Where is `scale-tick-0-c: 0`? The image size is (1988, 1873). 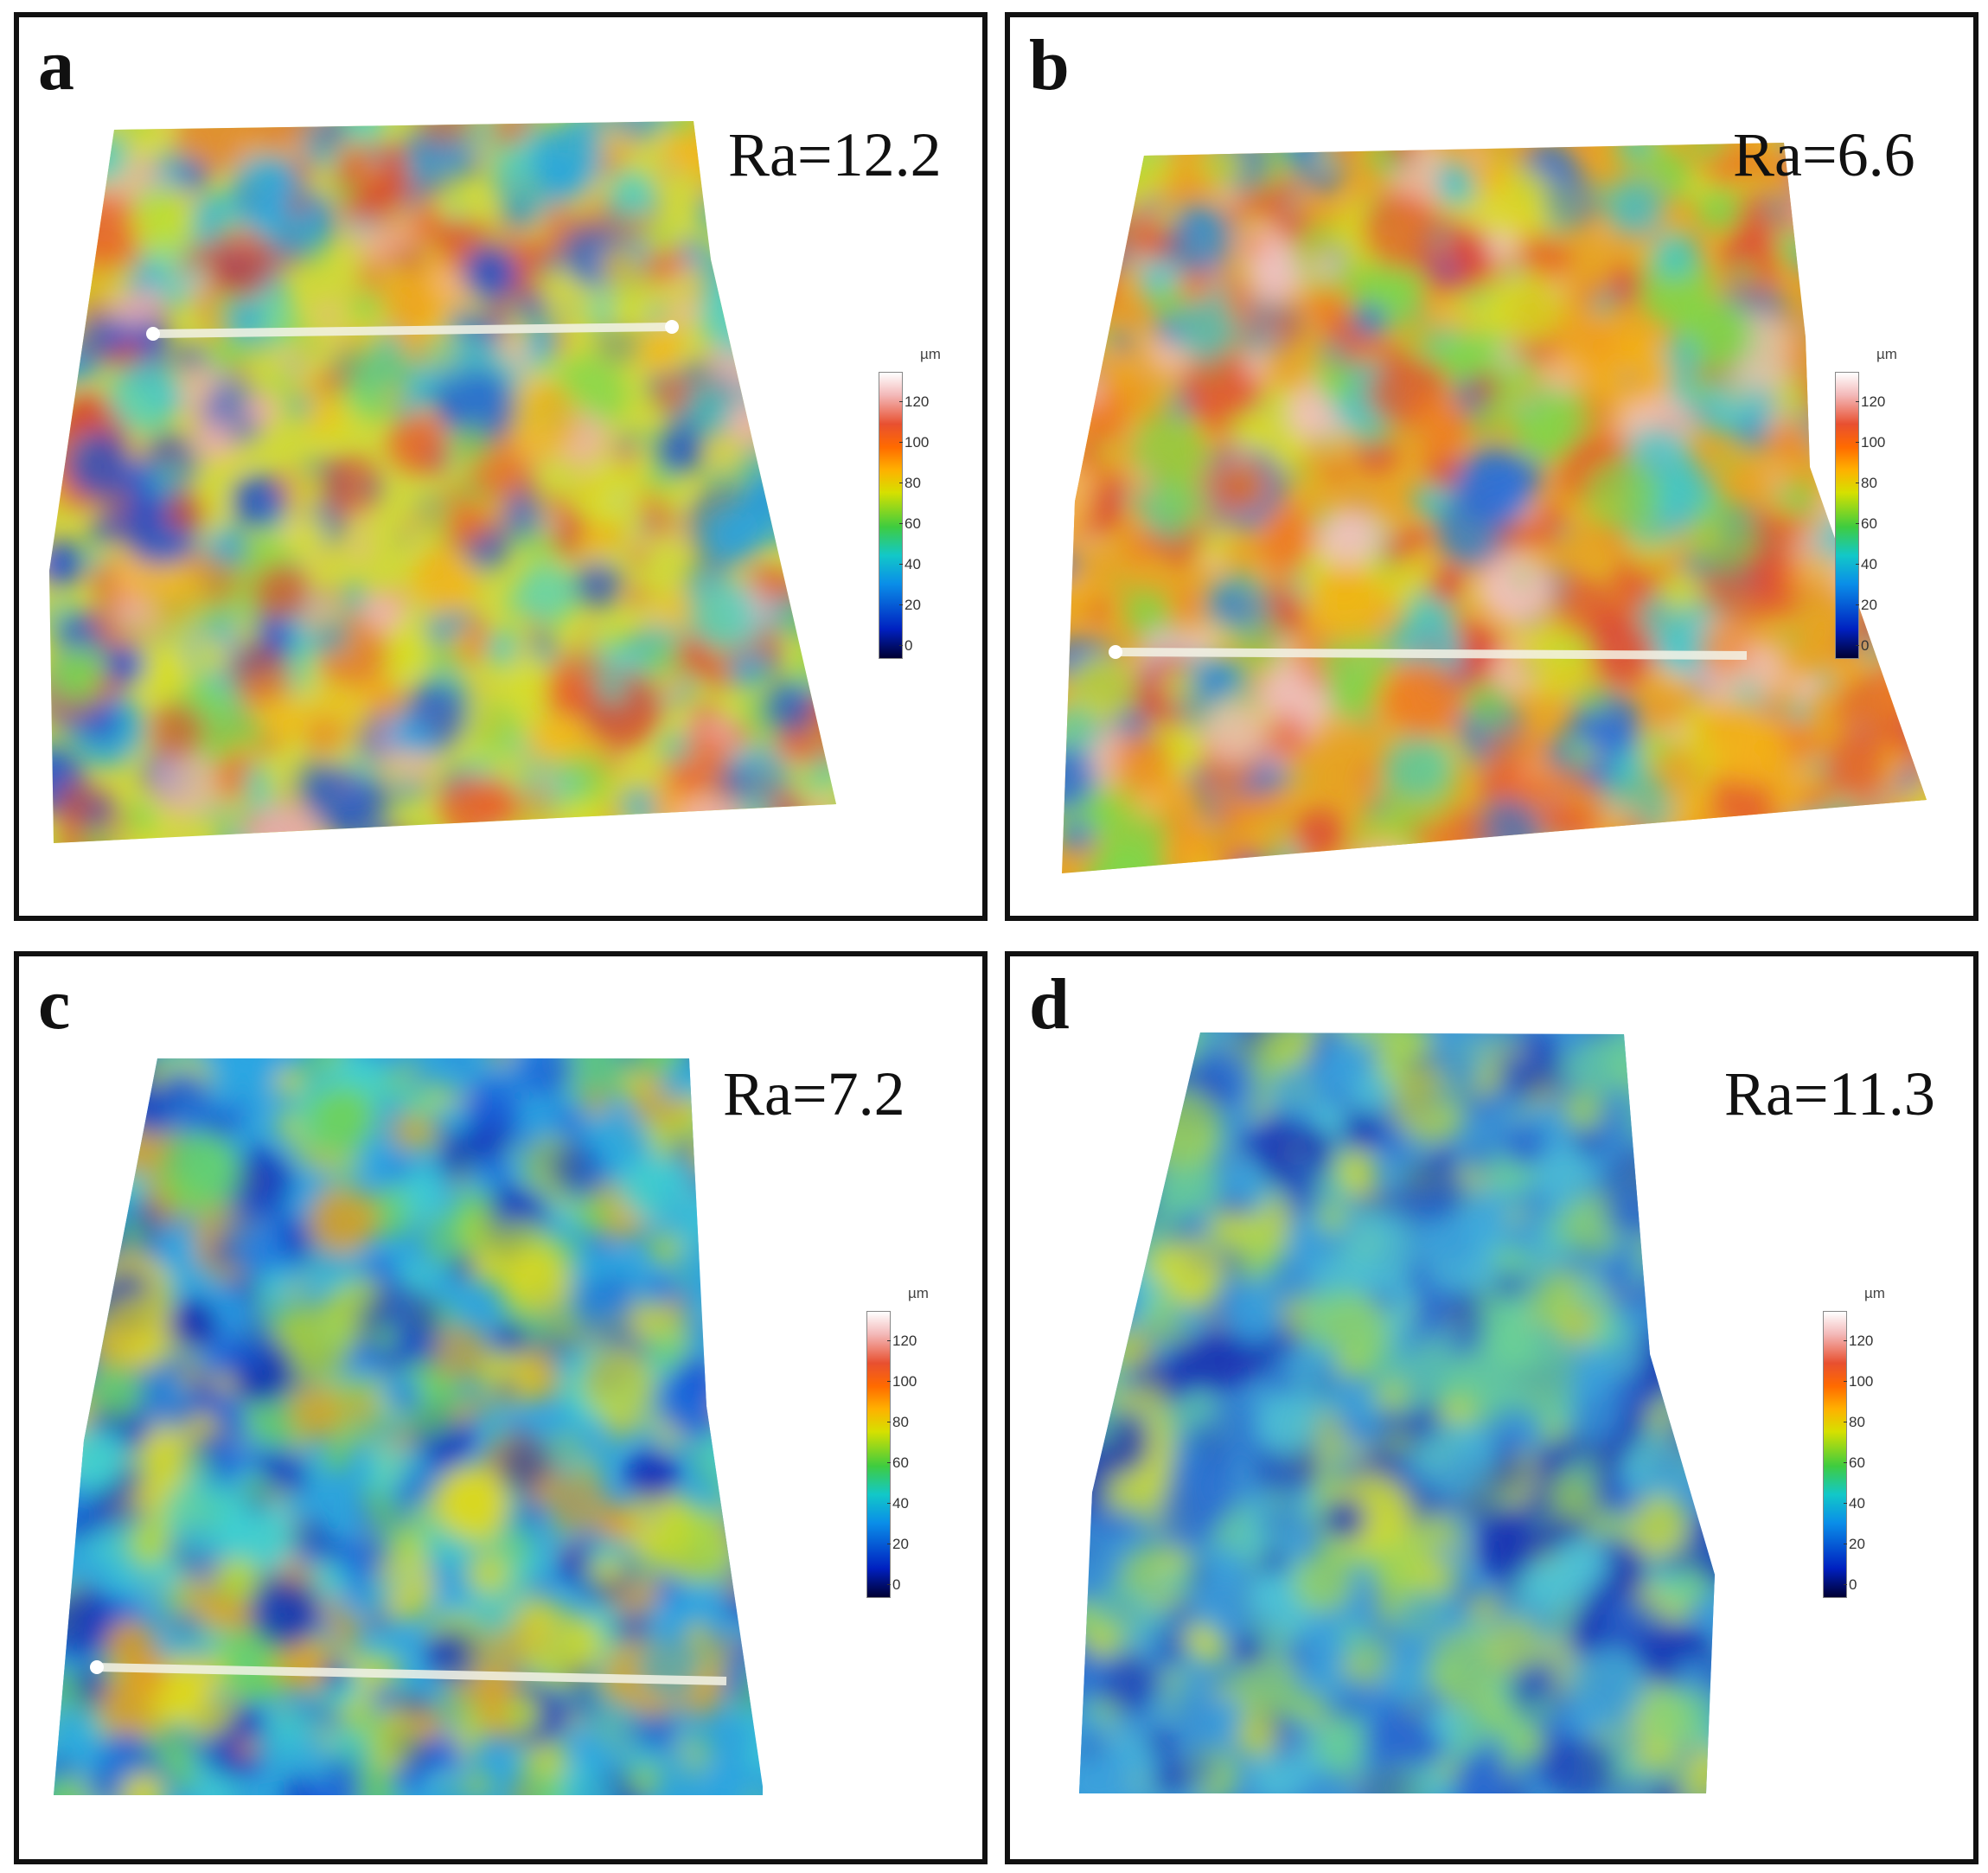 scale-tick-0-c: 0 is located at coordinates (893, 1584).